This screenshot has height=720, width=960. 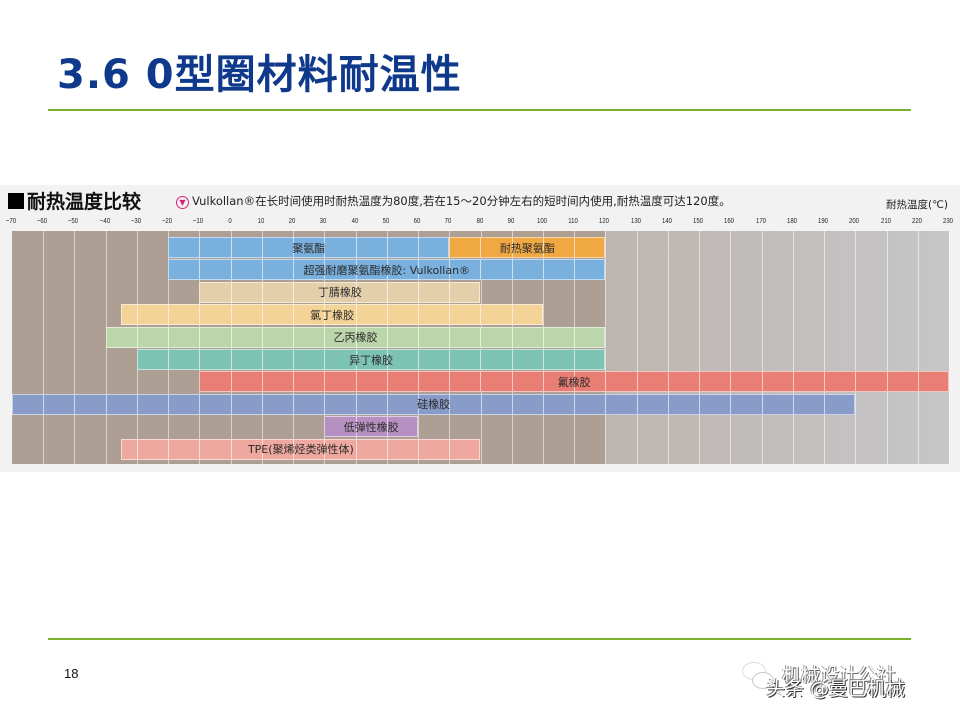 I want to click on x-tick-label: −70, so click(x=11, y=220).